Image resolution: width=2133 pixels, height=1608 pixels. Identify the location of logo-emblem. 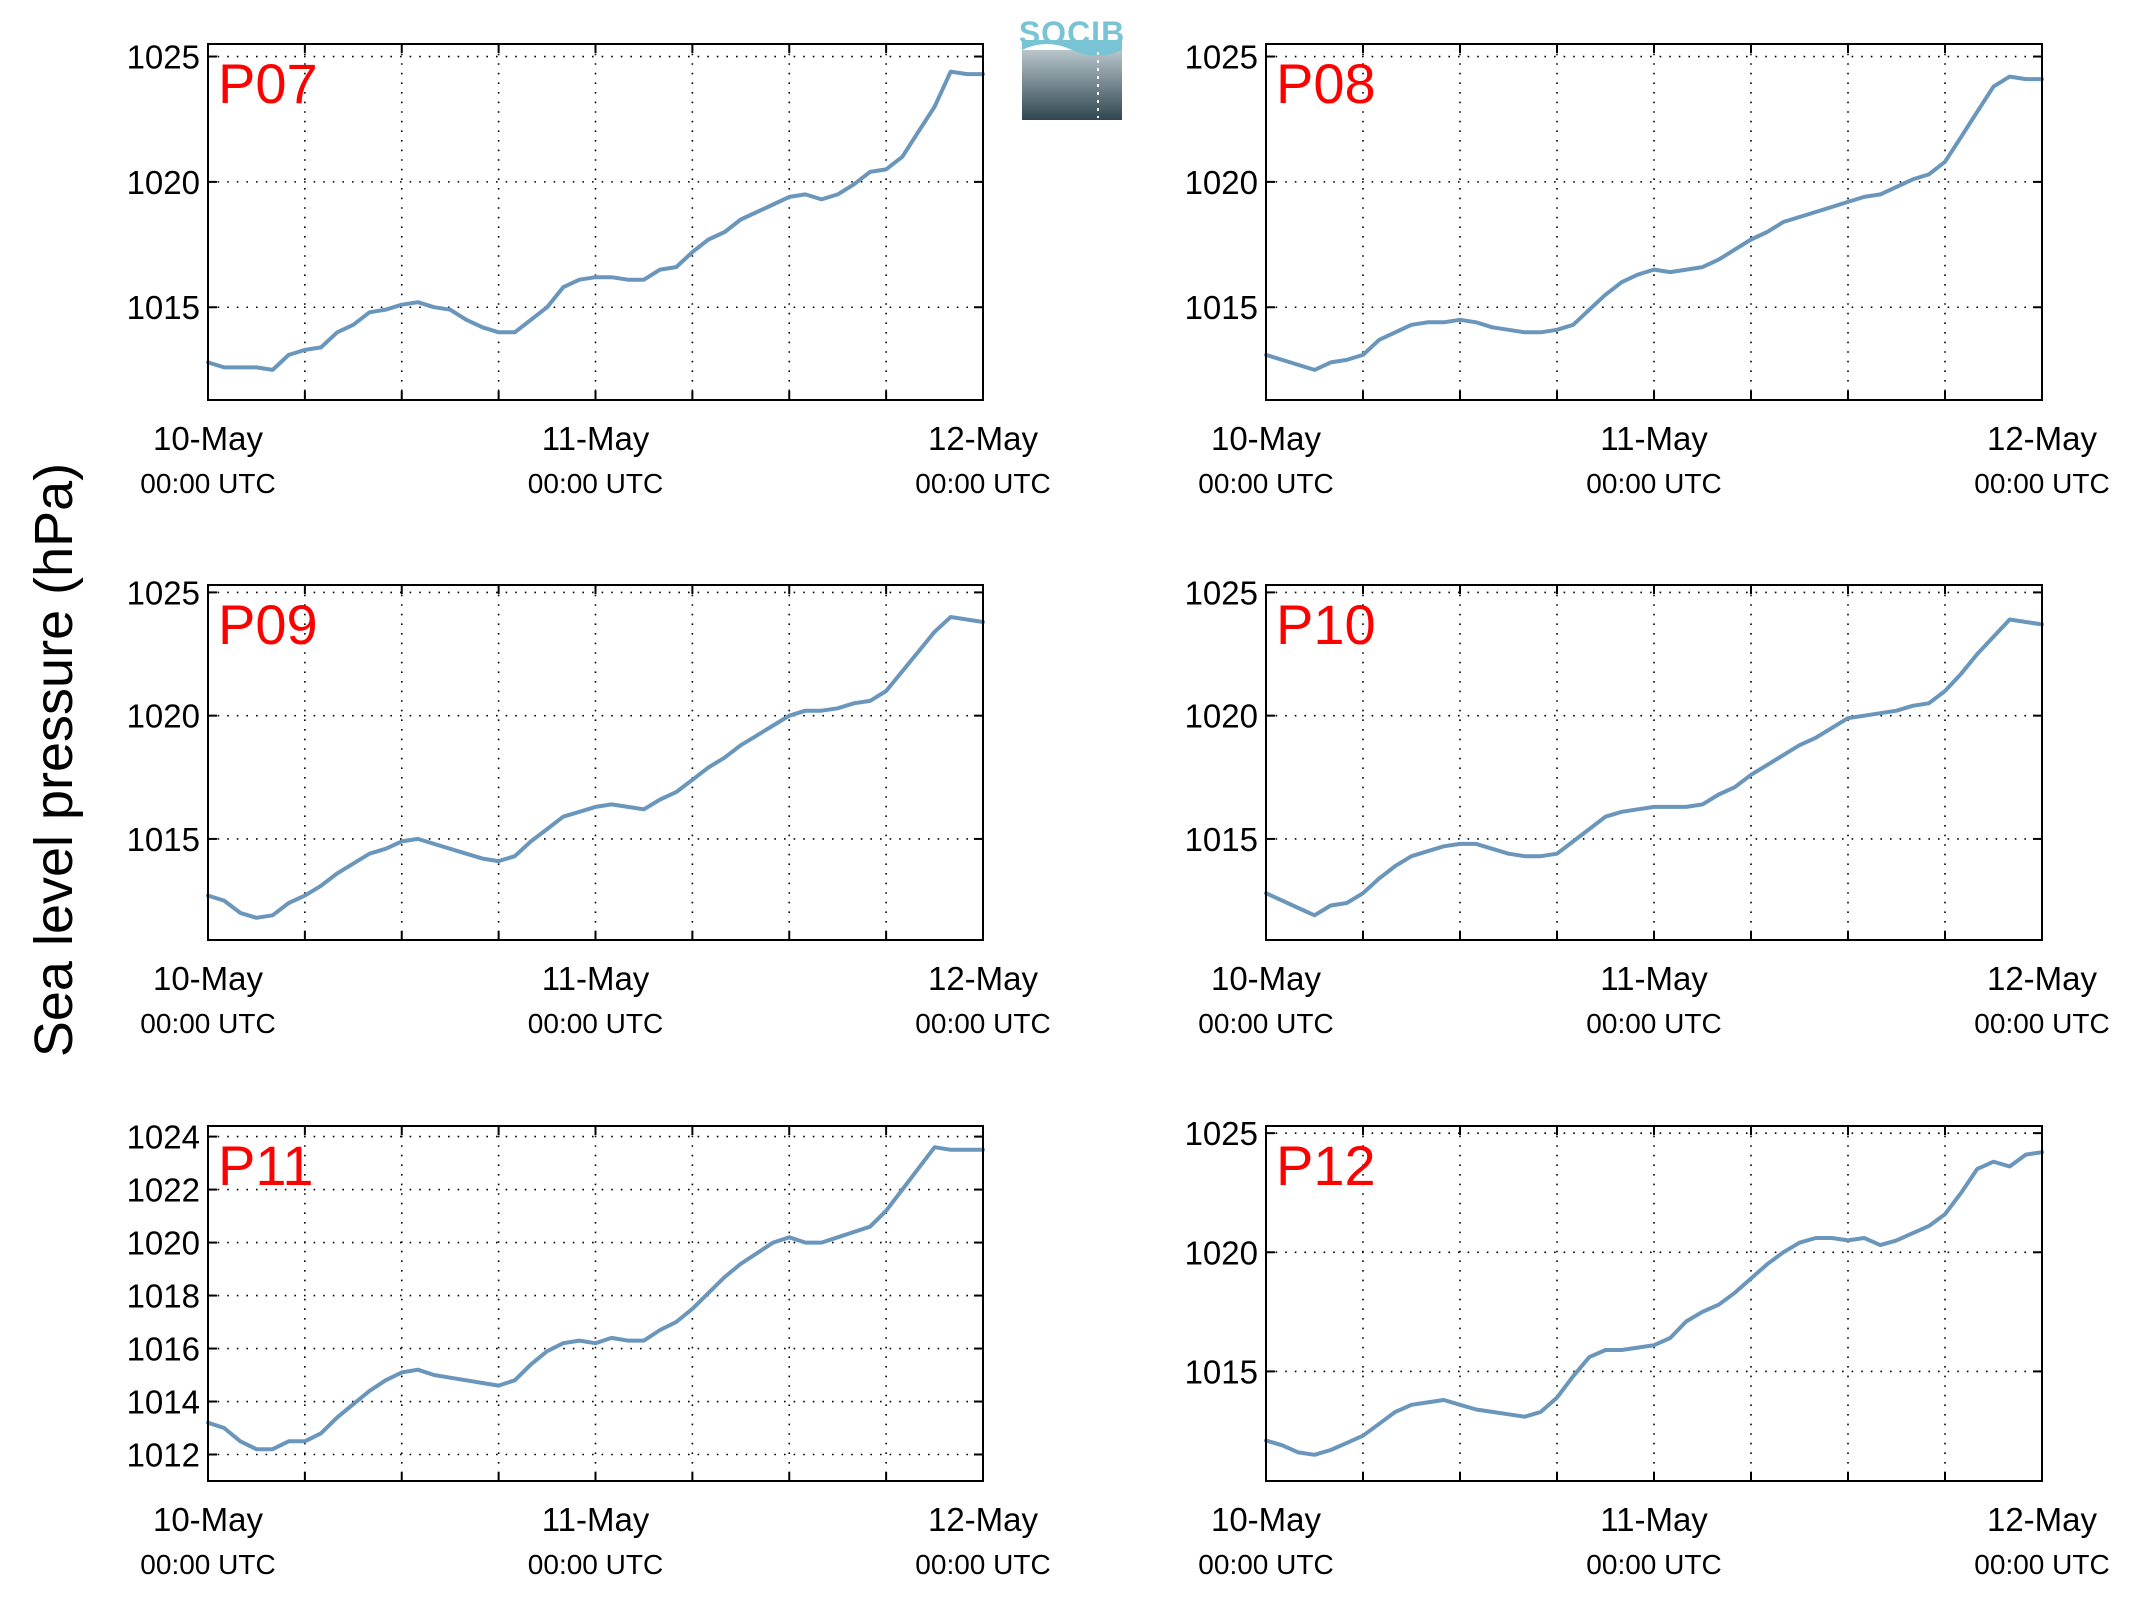
(1072, 85).